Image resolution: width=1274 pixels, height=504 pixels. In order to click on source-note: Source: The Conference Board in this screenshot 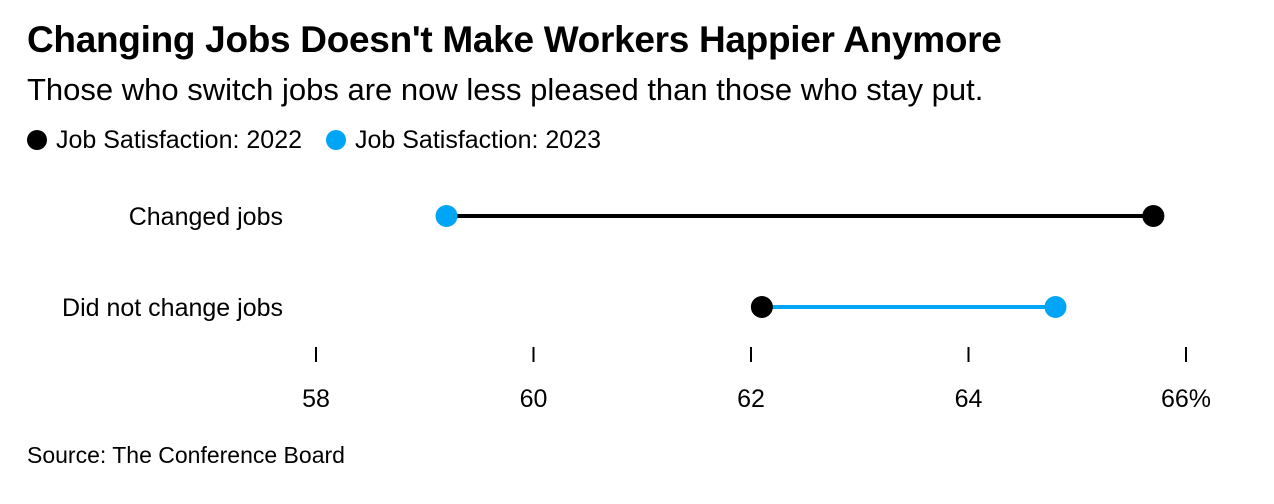, I will do `click(186, 455)`.